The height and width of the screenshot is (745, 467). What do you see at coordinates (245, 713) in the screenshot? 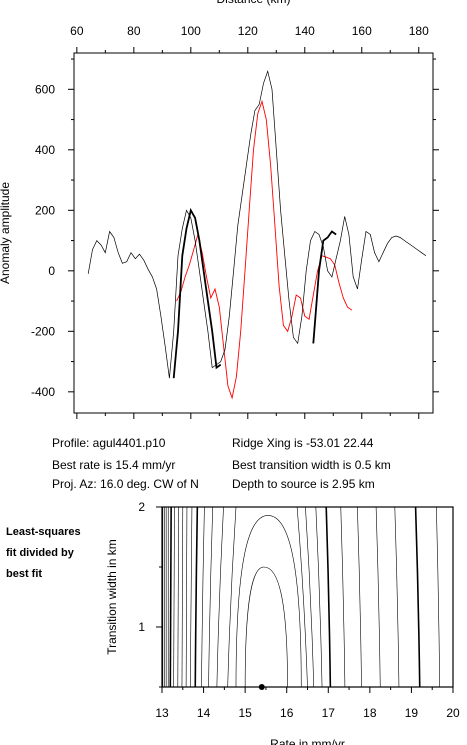
I see `x-tick-label: 15` at bounding box center [245, 713].